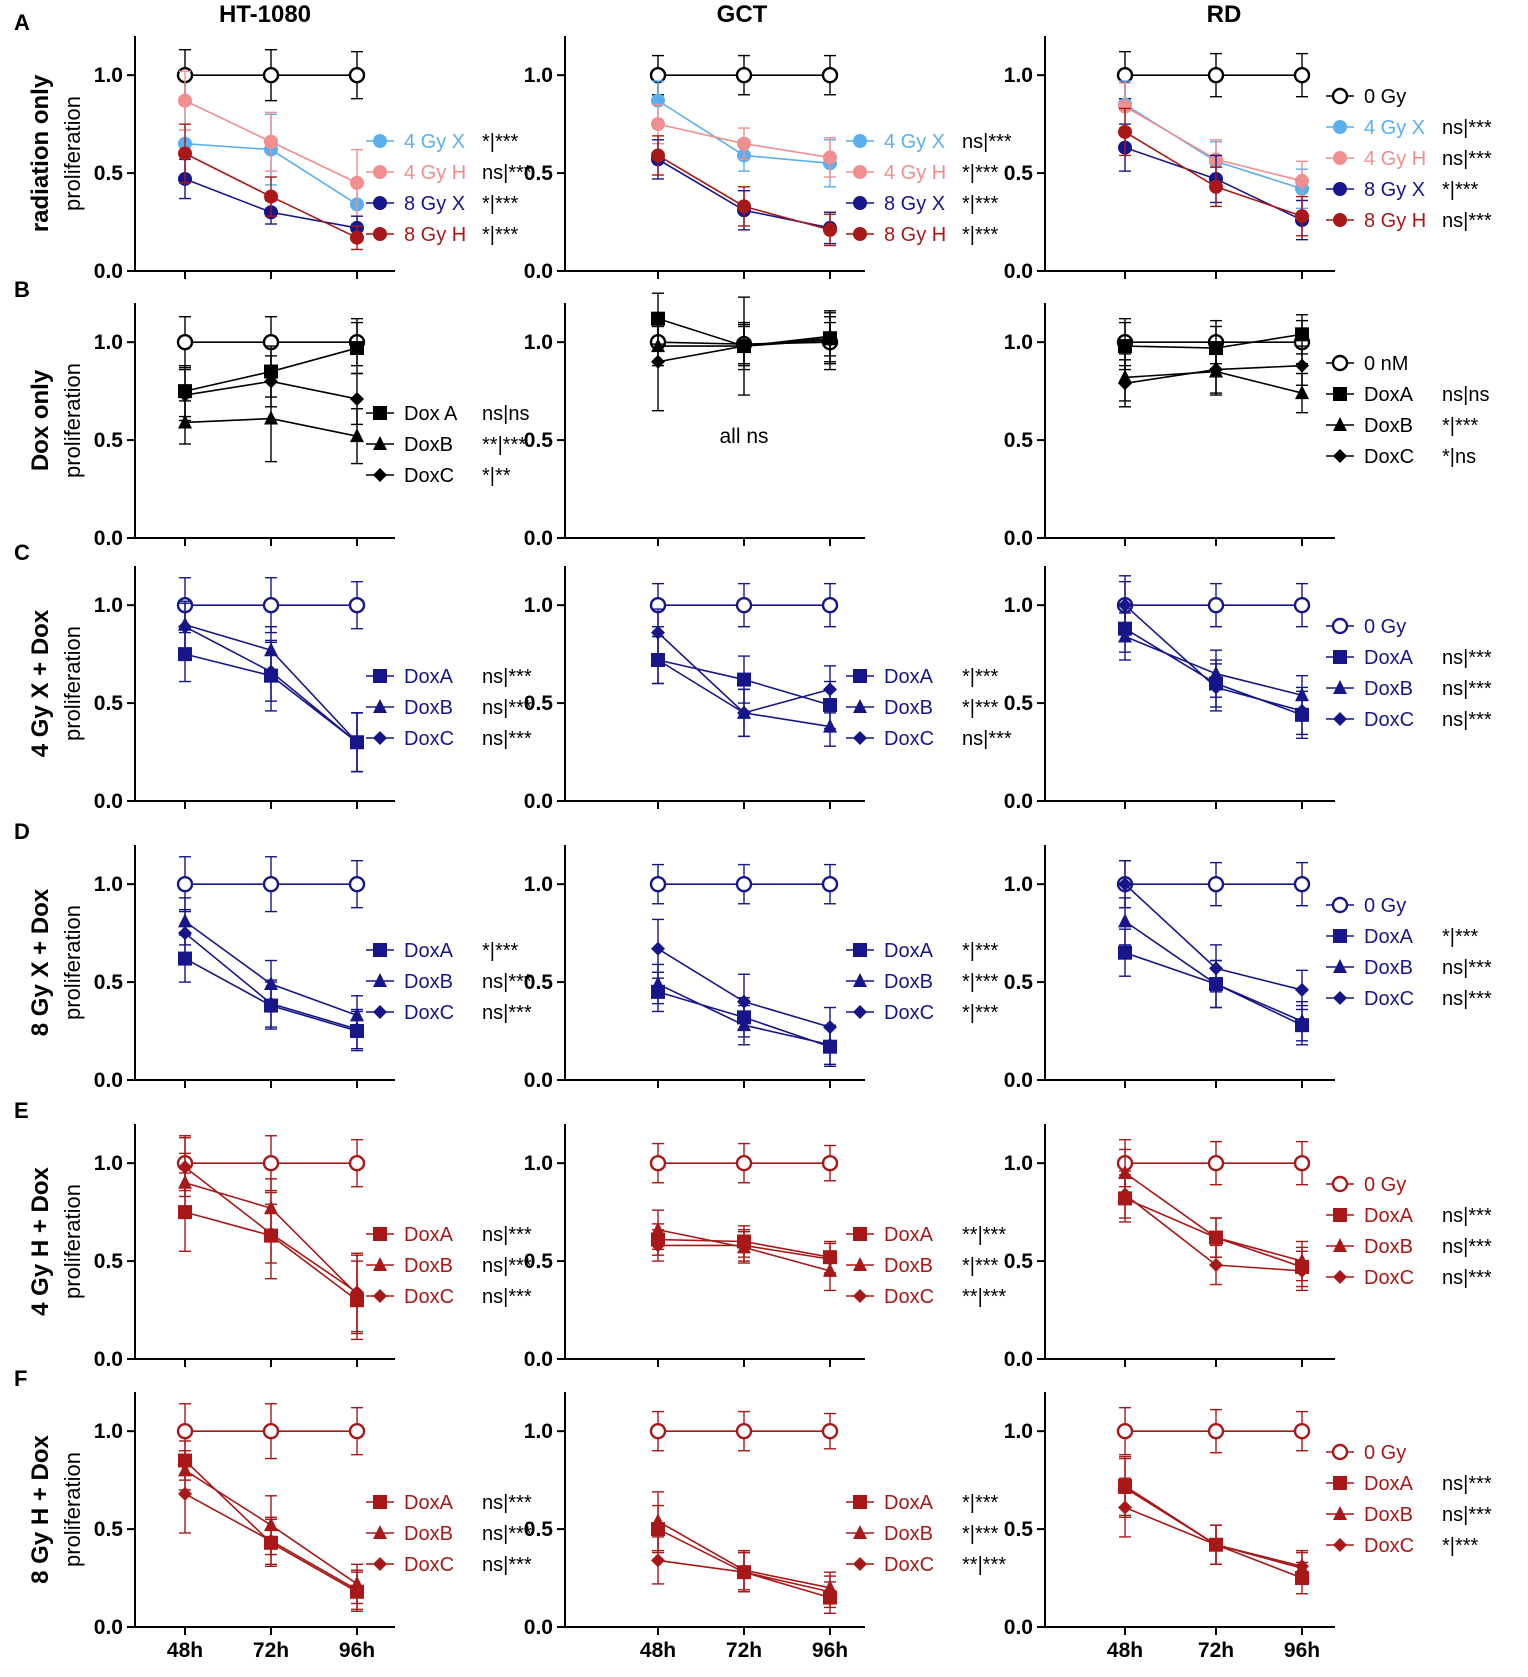  What do you see at coordinates (926, 1266) in the screenshot?
I see `legend: DoxA **|*** DoxB *|*** DoxC **|***` at bounding box center [926, 1266].